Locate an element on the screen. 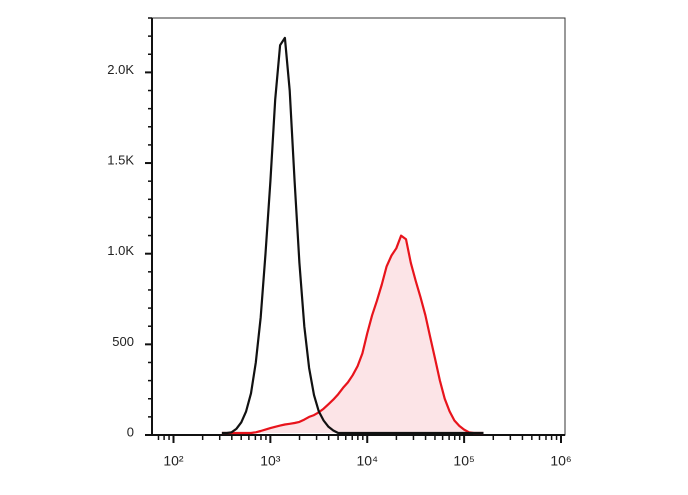 Image resolution: width=688 pixels, height=495 pixels. y-tick-label: 2.0K is located at coordinates (120, 69).